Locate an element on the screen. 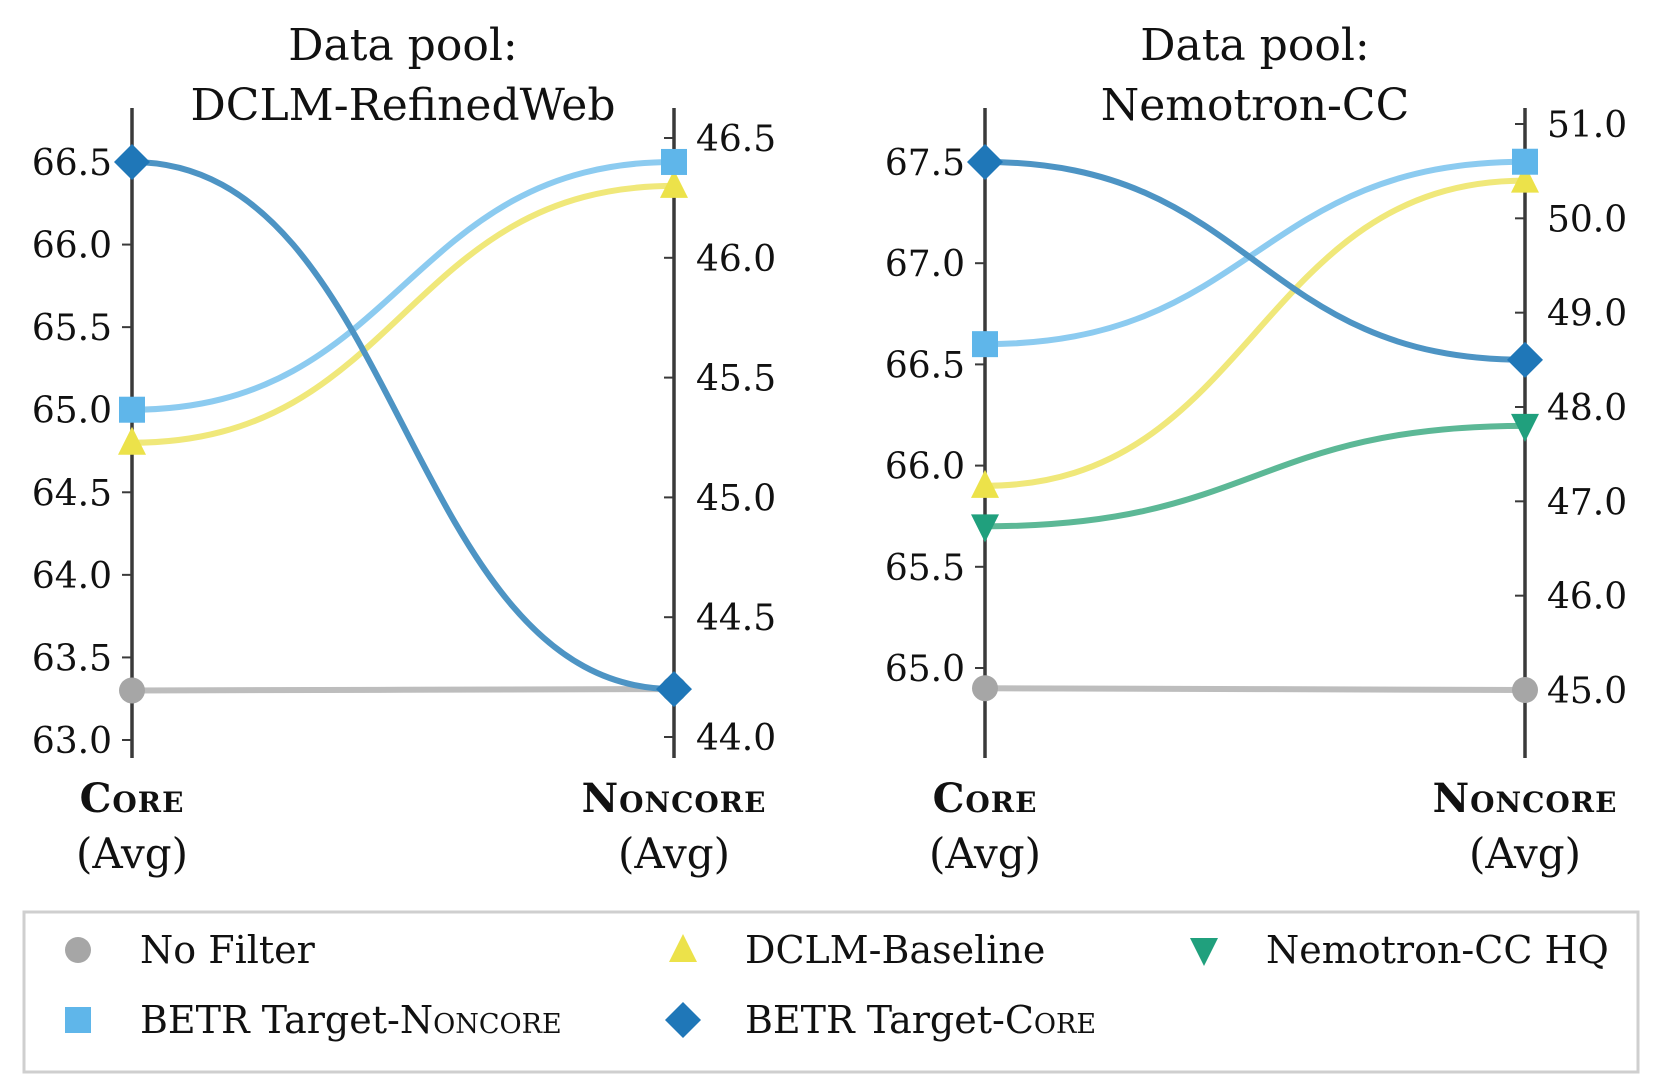 The width and height of the screenshot is (1663, 1085). legend-item-betr-target-core: BETR Target-Core is located at coordinates (880, 1020).